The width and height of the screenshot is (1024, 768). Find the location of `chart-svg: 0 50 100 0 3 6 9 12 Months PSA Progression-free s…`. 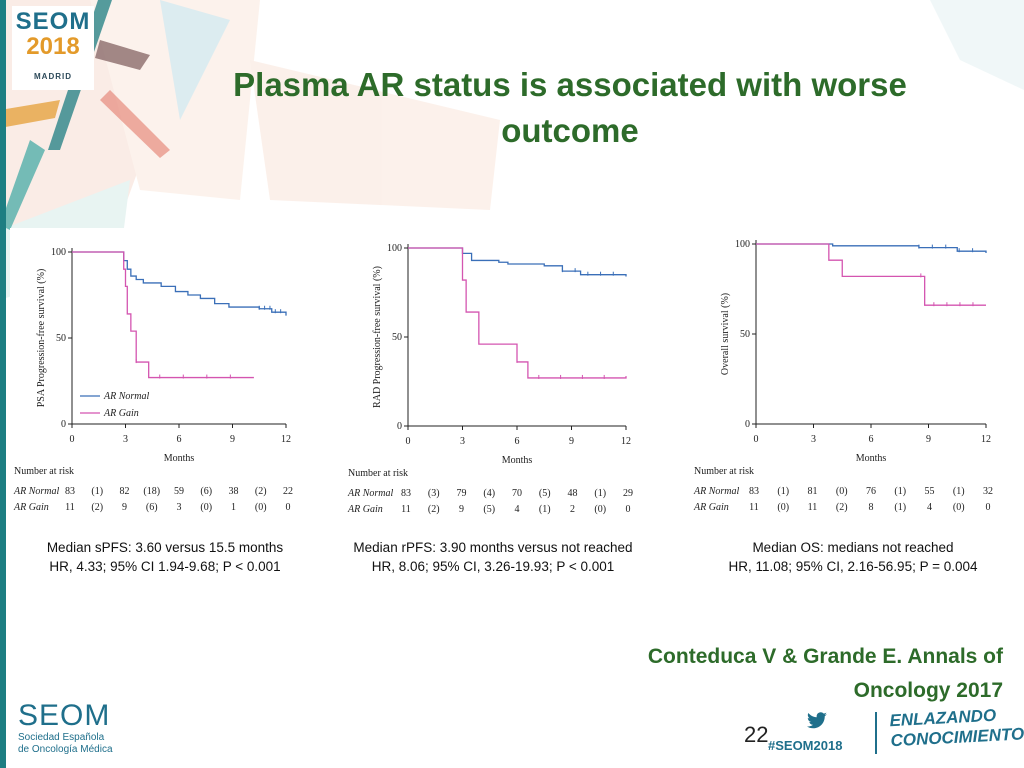

chart-svg: 0 50 100 0 3 6 9 12 Months PSA Progression-free s… is located at coordinates (153, 380).